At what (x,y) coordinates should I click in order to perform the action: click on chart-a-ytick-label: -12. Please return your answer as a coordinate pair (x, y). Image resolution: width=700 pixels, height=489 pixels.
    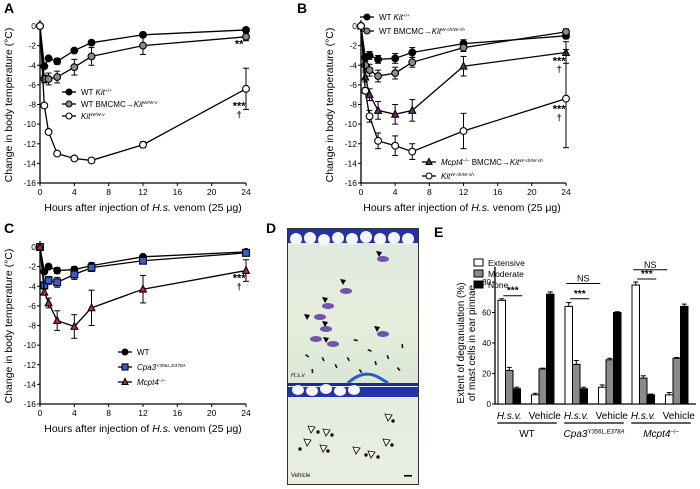
    Looking at the image, I should click on (30, 144).